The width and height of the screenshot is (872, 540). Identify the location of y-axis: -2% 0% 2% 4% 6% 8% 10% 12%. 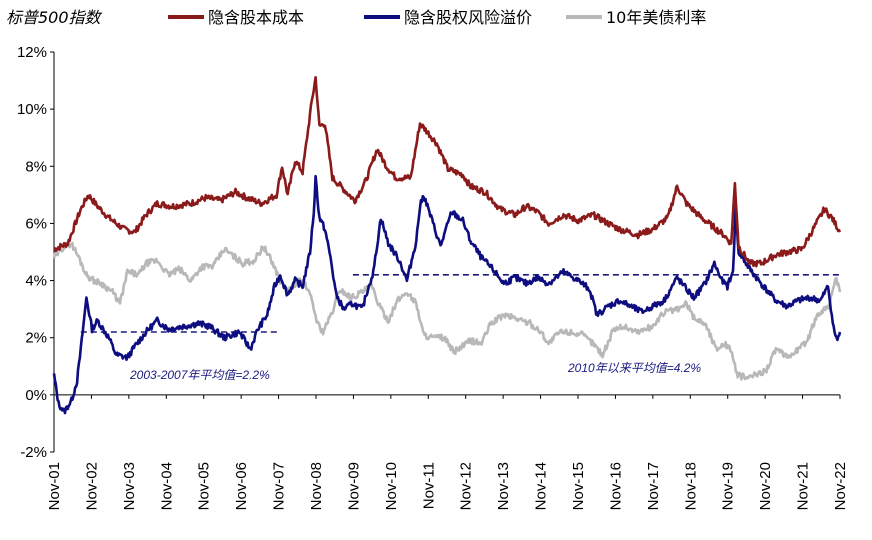
(36, 252).